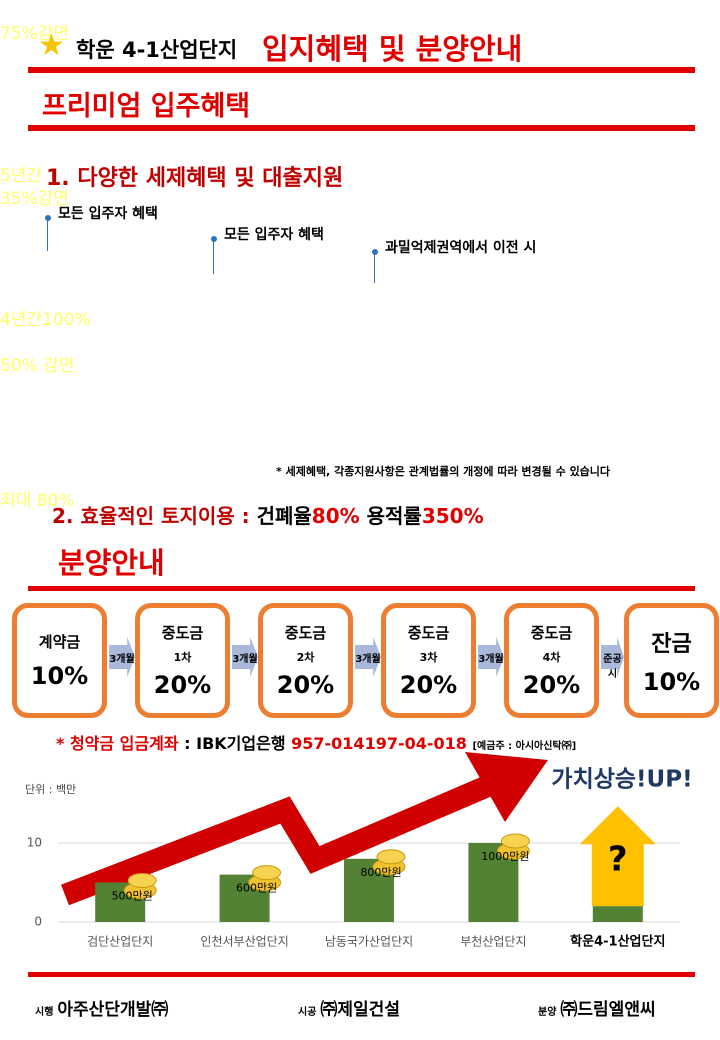 This screenshot has width=720, height=1040. Describe the element at coordinates (608, 1010) in the screenshot. I see `footer-name: ㈜드림엘앤씨` at that location.